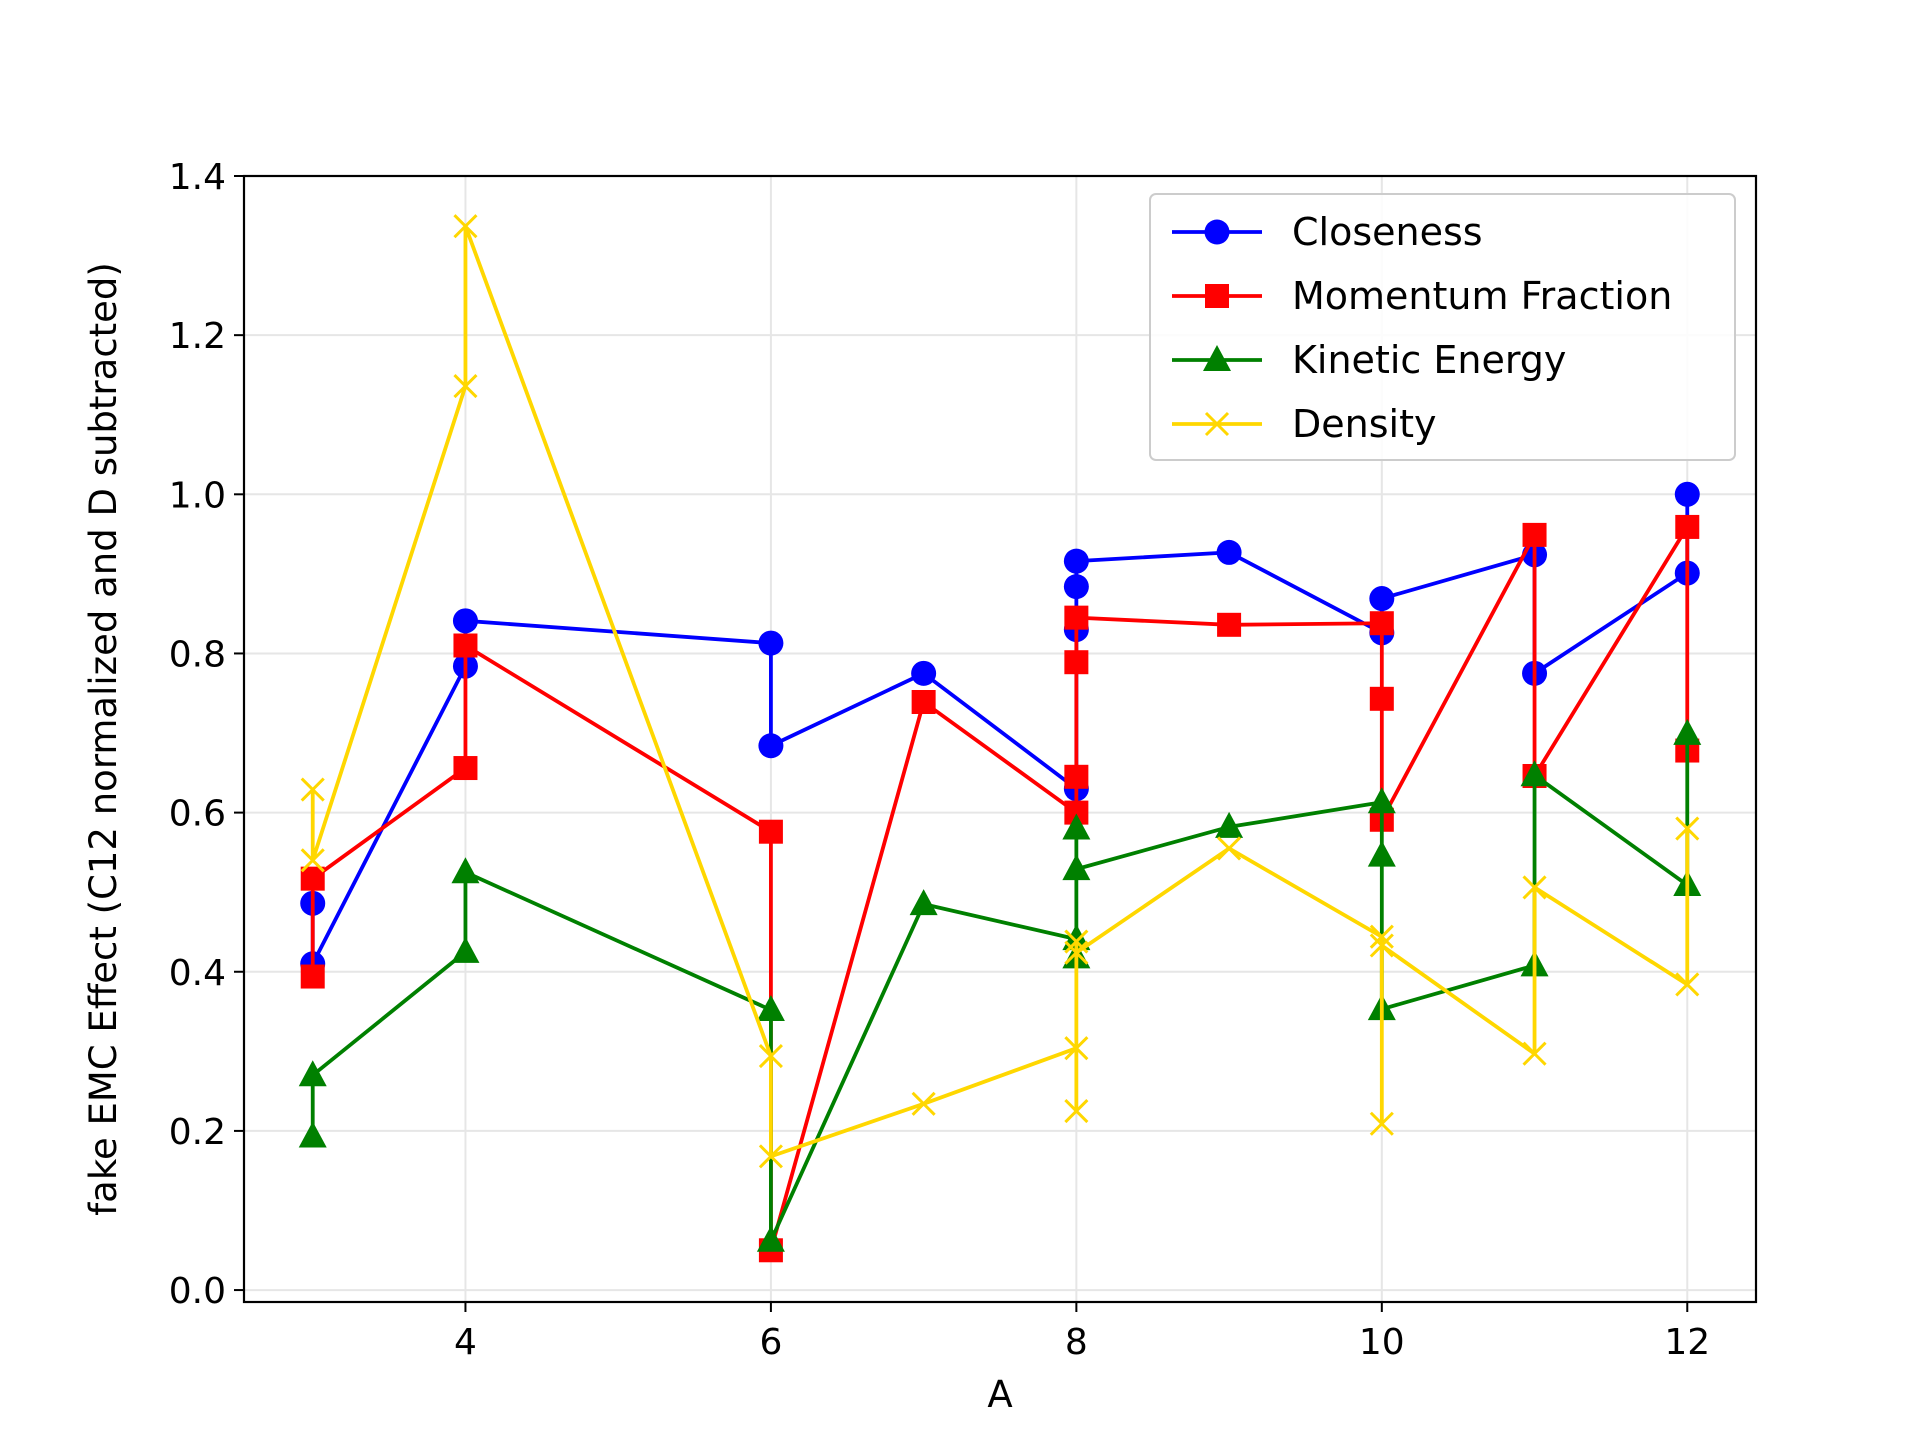  What do you see at coordinates (197, 973) in the screenshot?
I see `y-tick-label: 0.4` at bounding box center [197, 973].